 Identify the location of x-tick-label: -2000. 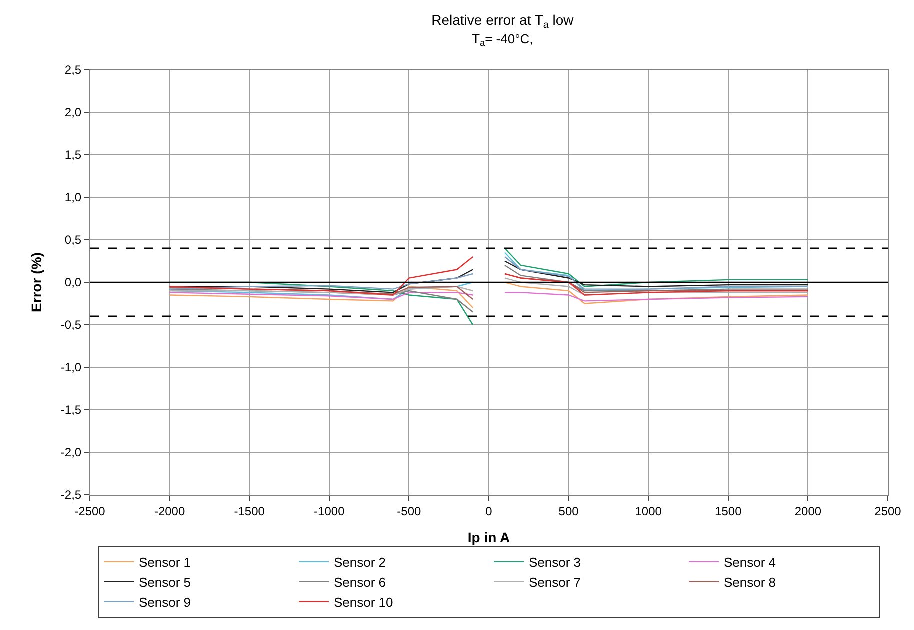
(170, 511).